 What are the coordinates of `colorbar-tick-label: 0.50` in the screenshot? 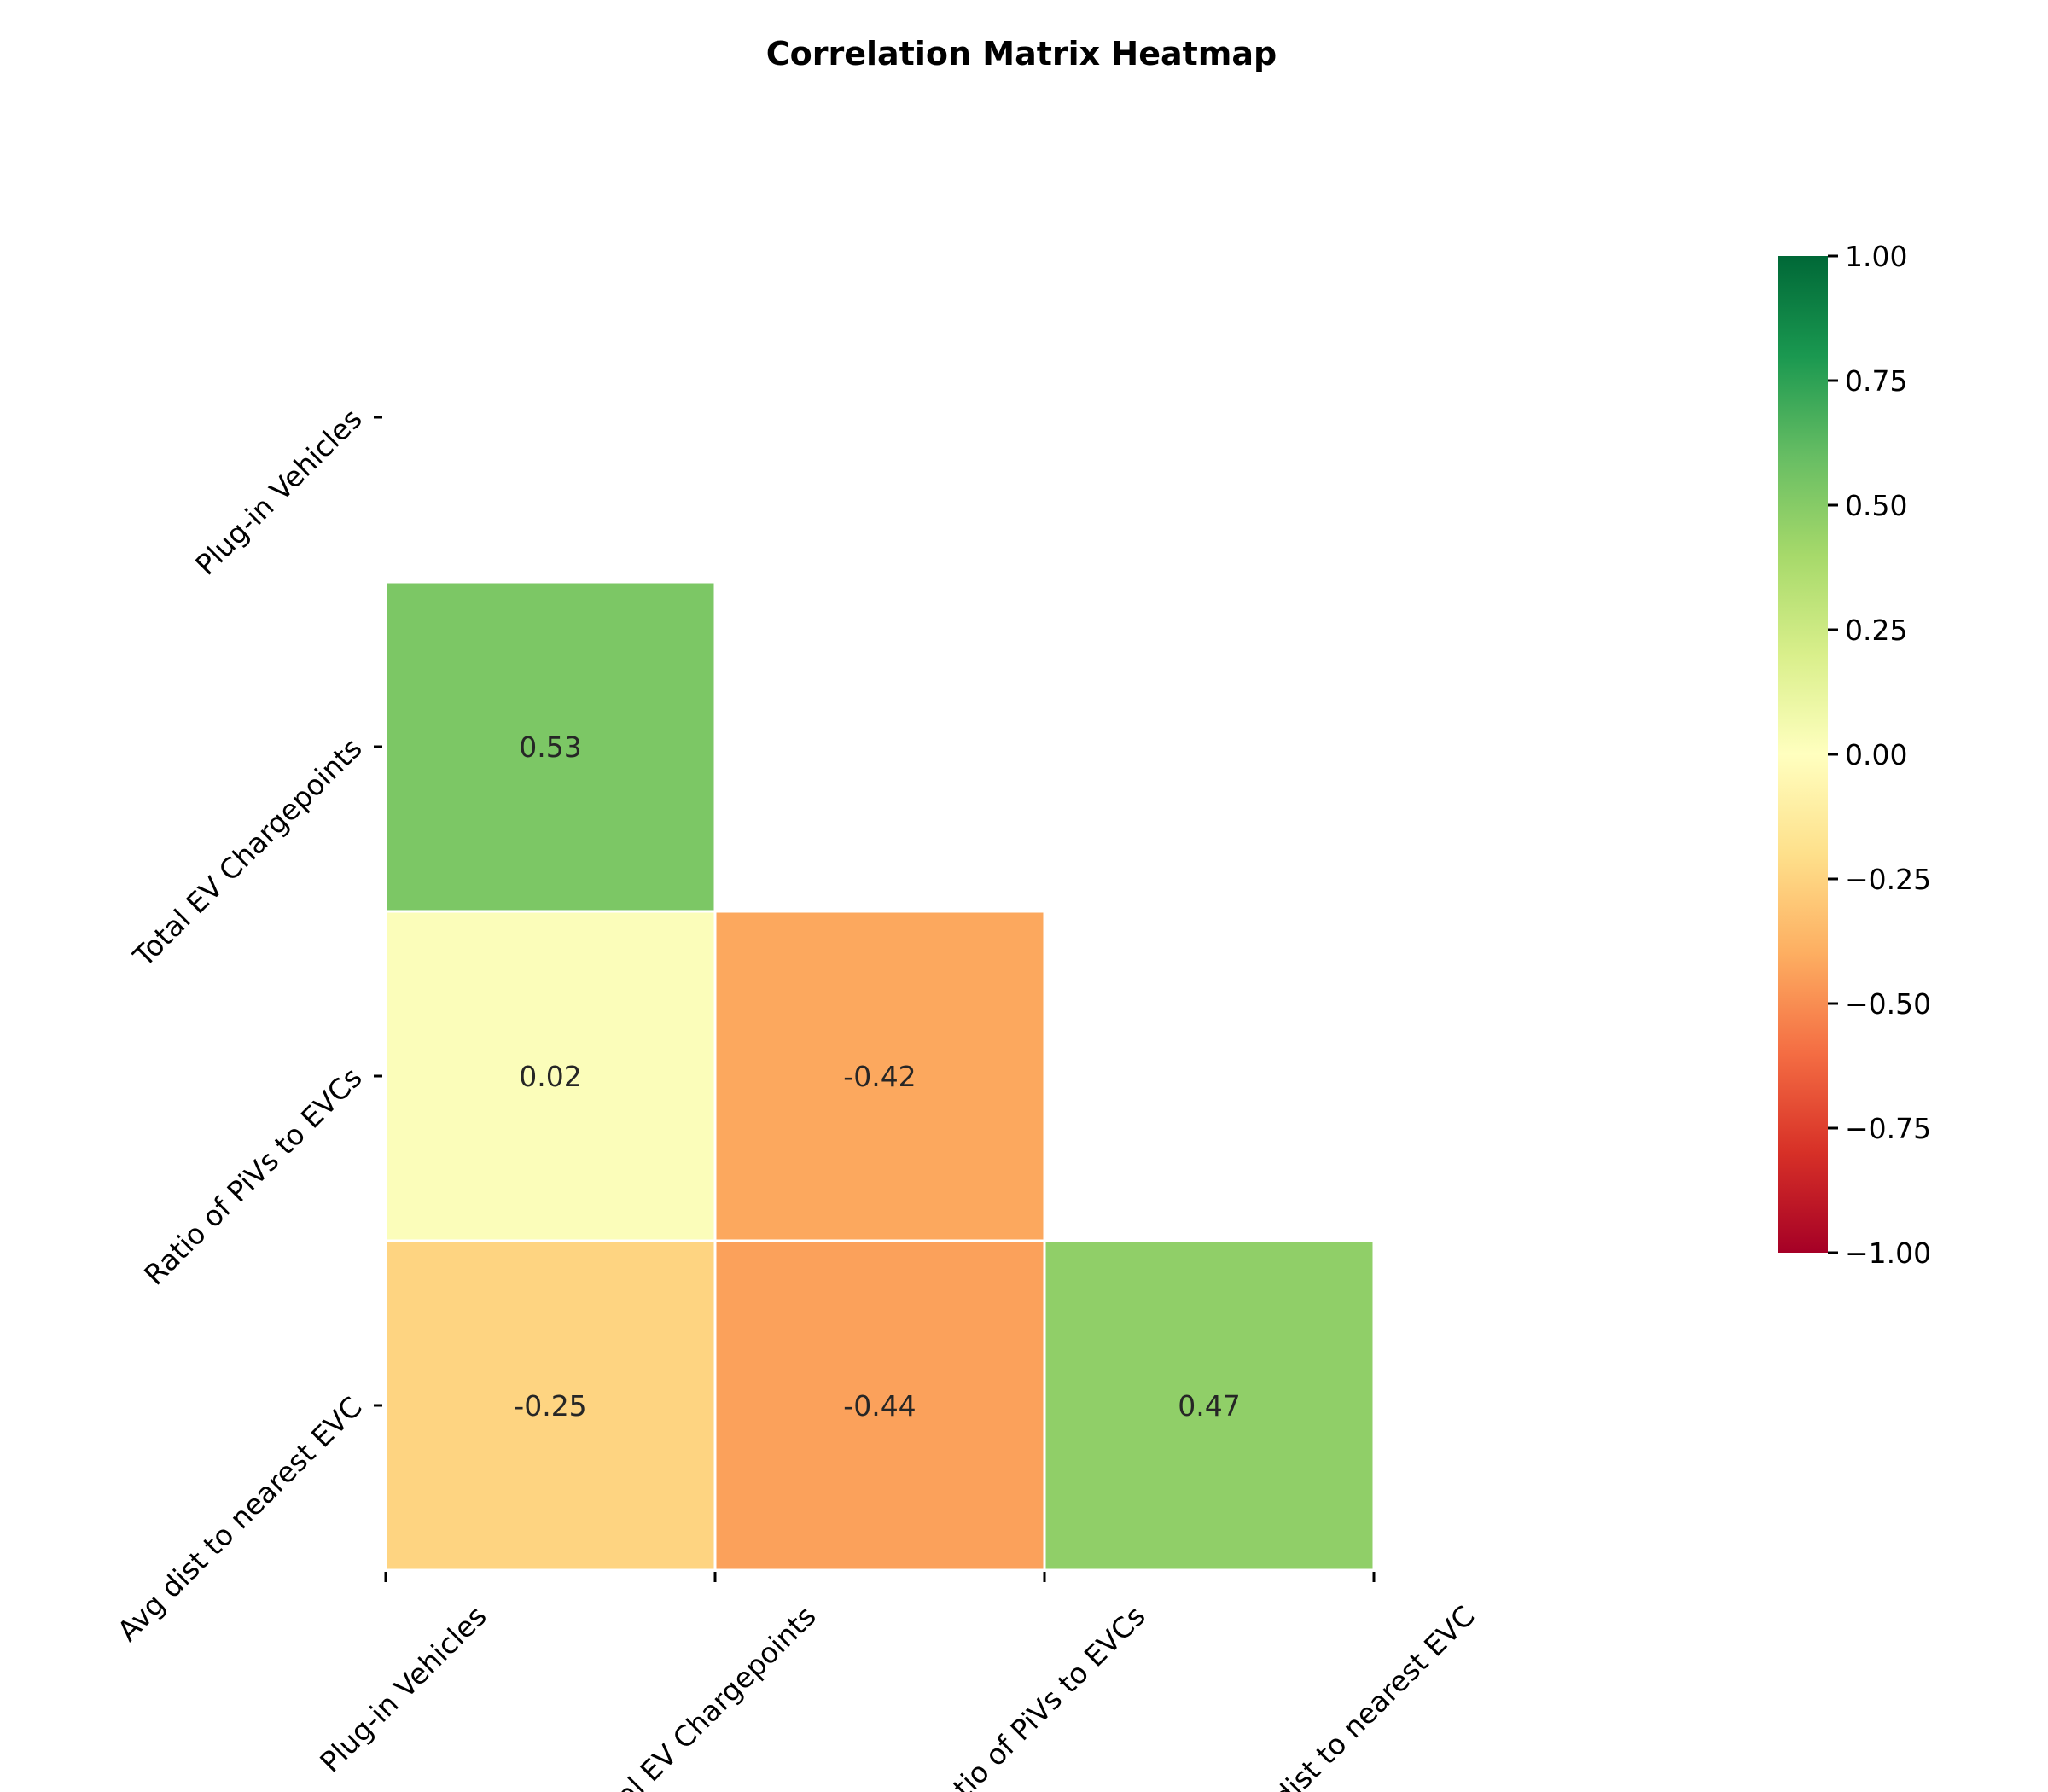 It's located at (1876, 506).